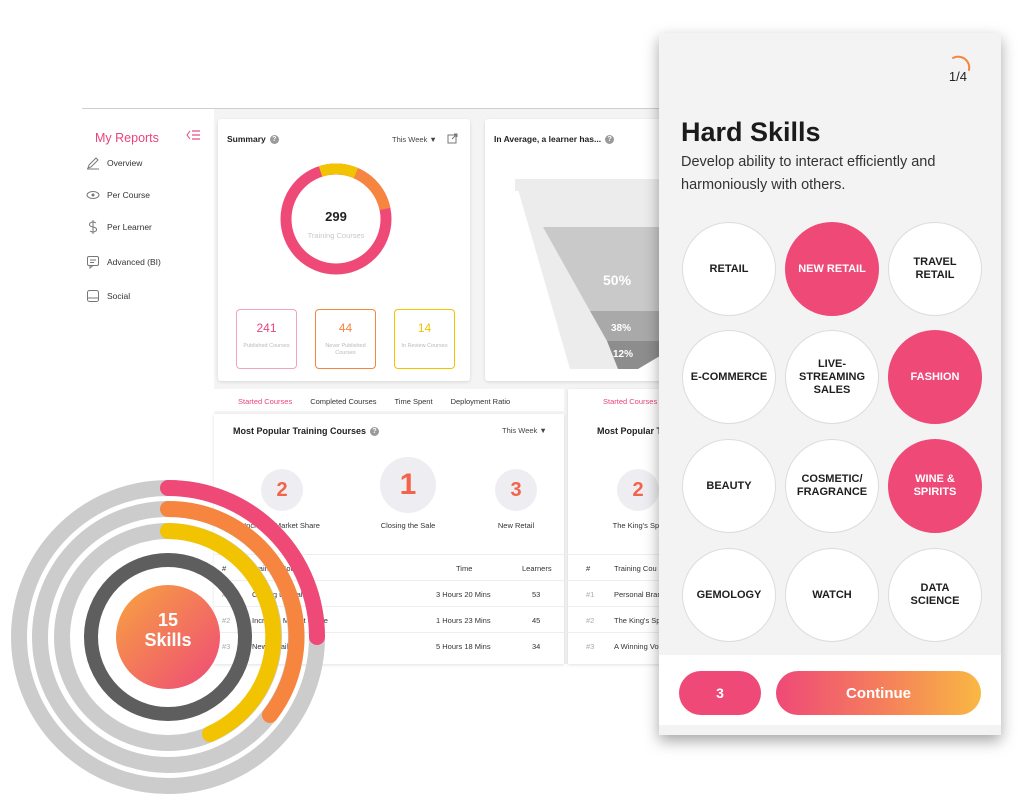 The image size is (1029, 798). Describe the element at coordinates (93, 262) in the screenshot. I see `chat-icon` at that location.